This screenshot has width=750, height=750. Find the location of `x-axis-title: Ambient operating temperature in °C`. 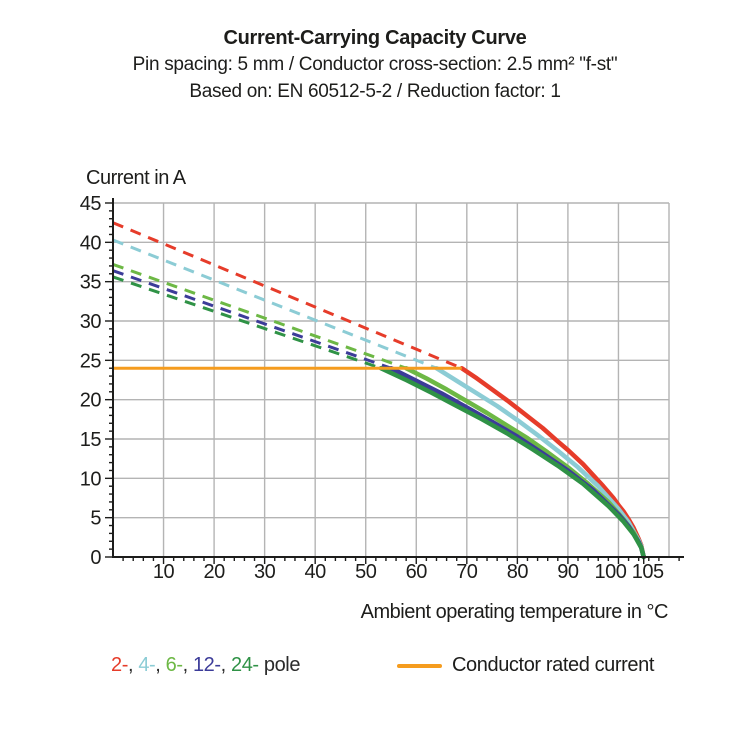

x-axis-title: Ambient operating temperature in °C is located at coordinates (514, 612).